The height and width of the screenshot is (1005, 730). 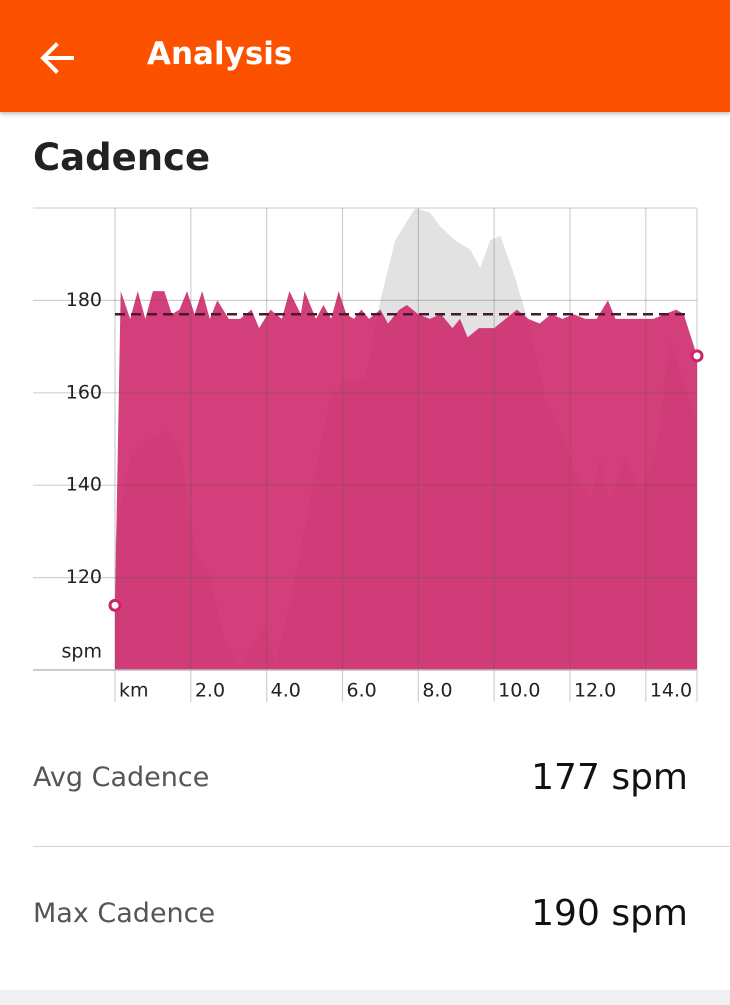 I want to click on y-tick-label: 140, so click(x=84, y=485).